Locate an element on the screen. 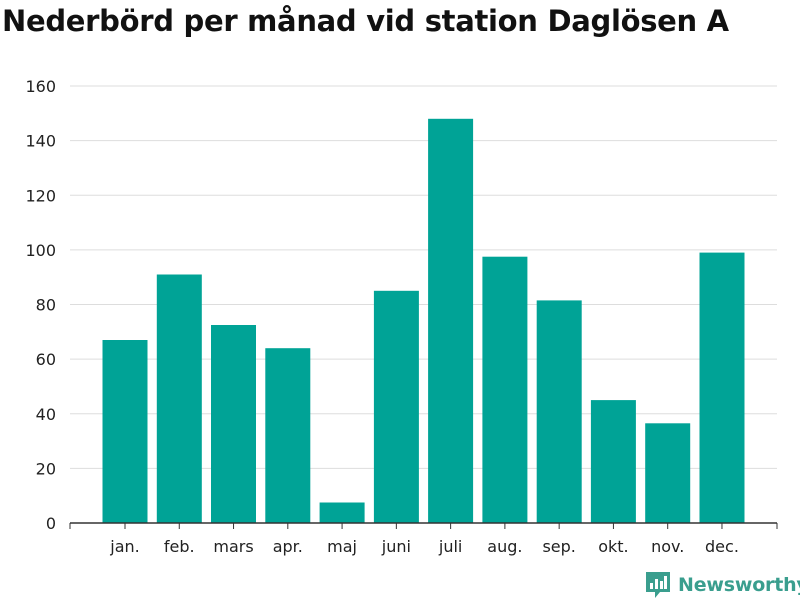 This screenshot has height=600, width=800. bar-sep is located at coordinates (559, 411).